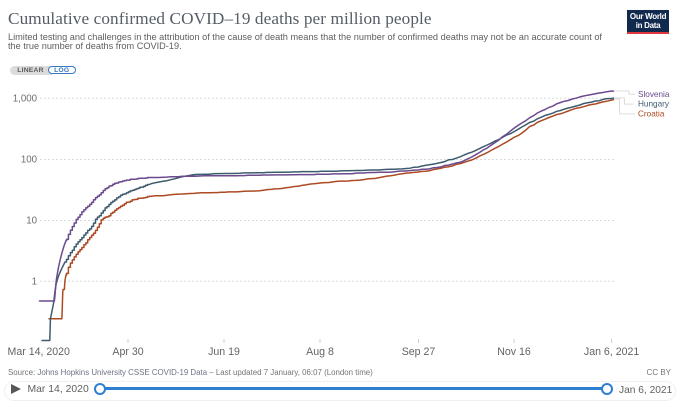 The width and height of the screenshot is (680, 402). What do you see at coordinates (224, 352) in the screenshot?
I see `svg-text: Jun 19` at bounding box center [224, 352].